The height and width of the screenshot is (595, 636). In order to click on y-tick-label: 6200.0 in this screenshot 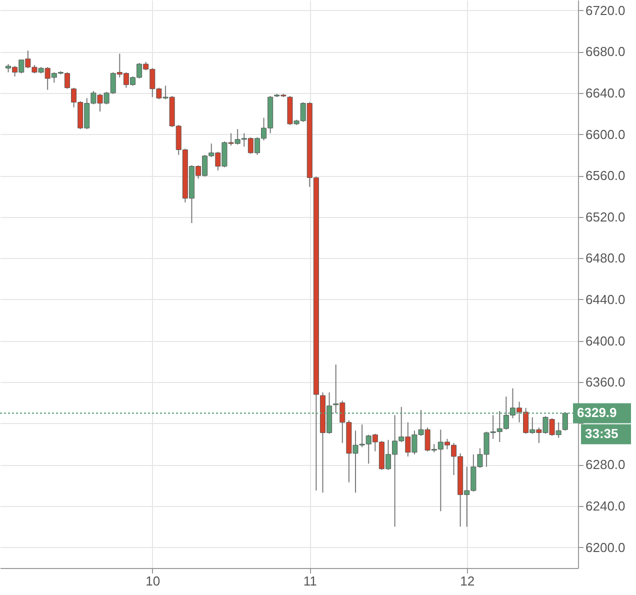, I will do `click(606, 547)`.